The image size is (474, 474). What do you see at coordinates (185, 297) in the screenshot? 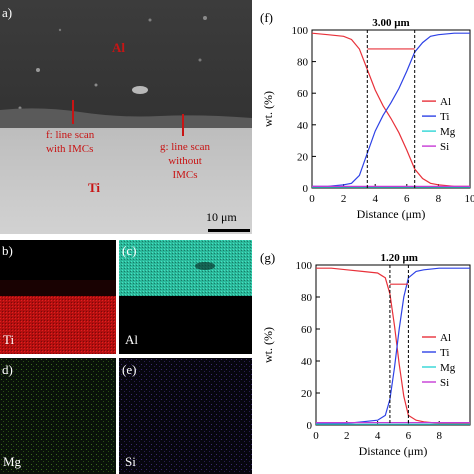
I see `al-map-panel: (c) Al` at bounding box center [185, 297].